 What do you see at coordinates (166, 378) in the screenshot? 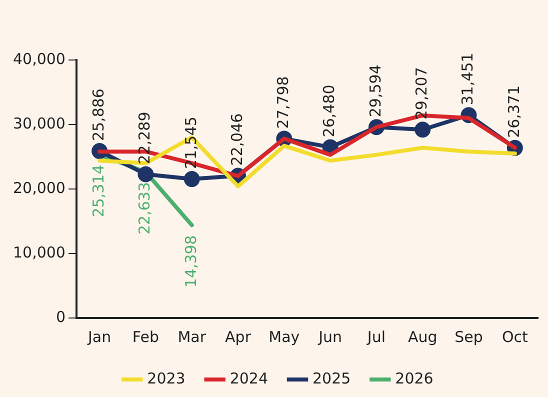
I see `legend-label: 2023` at bounding box center [166, 378].